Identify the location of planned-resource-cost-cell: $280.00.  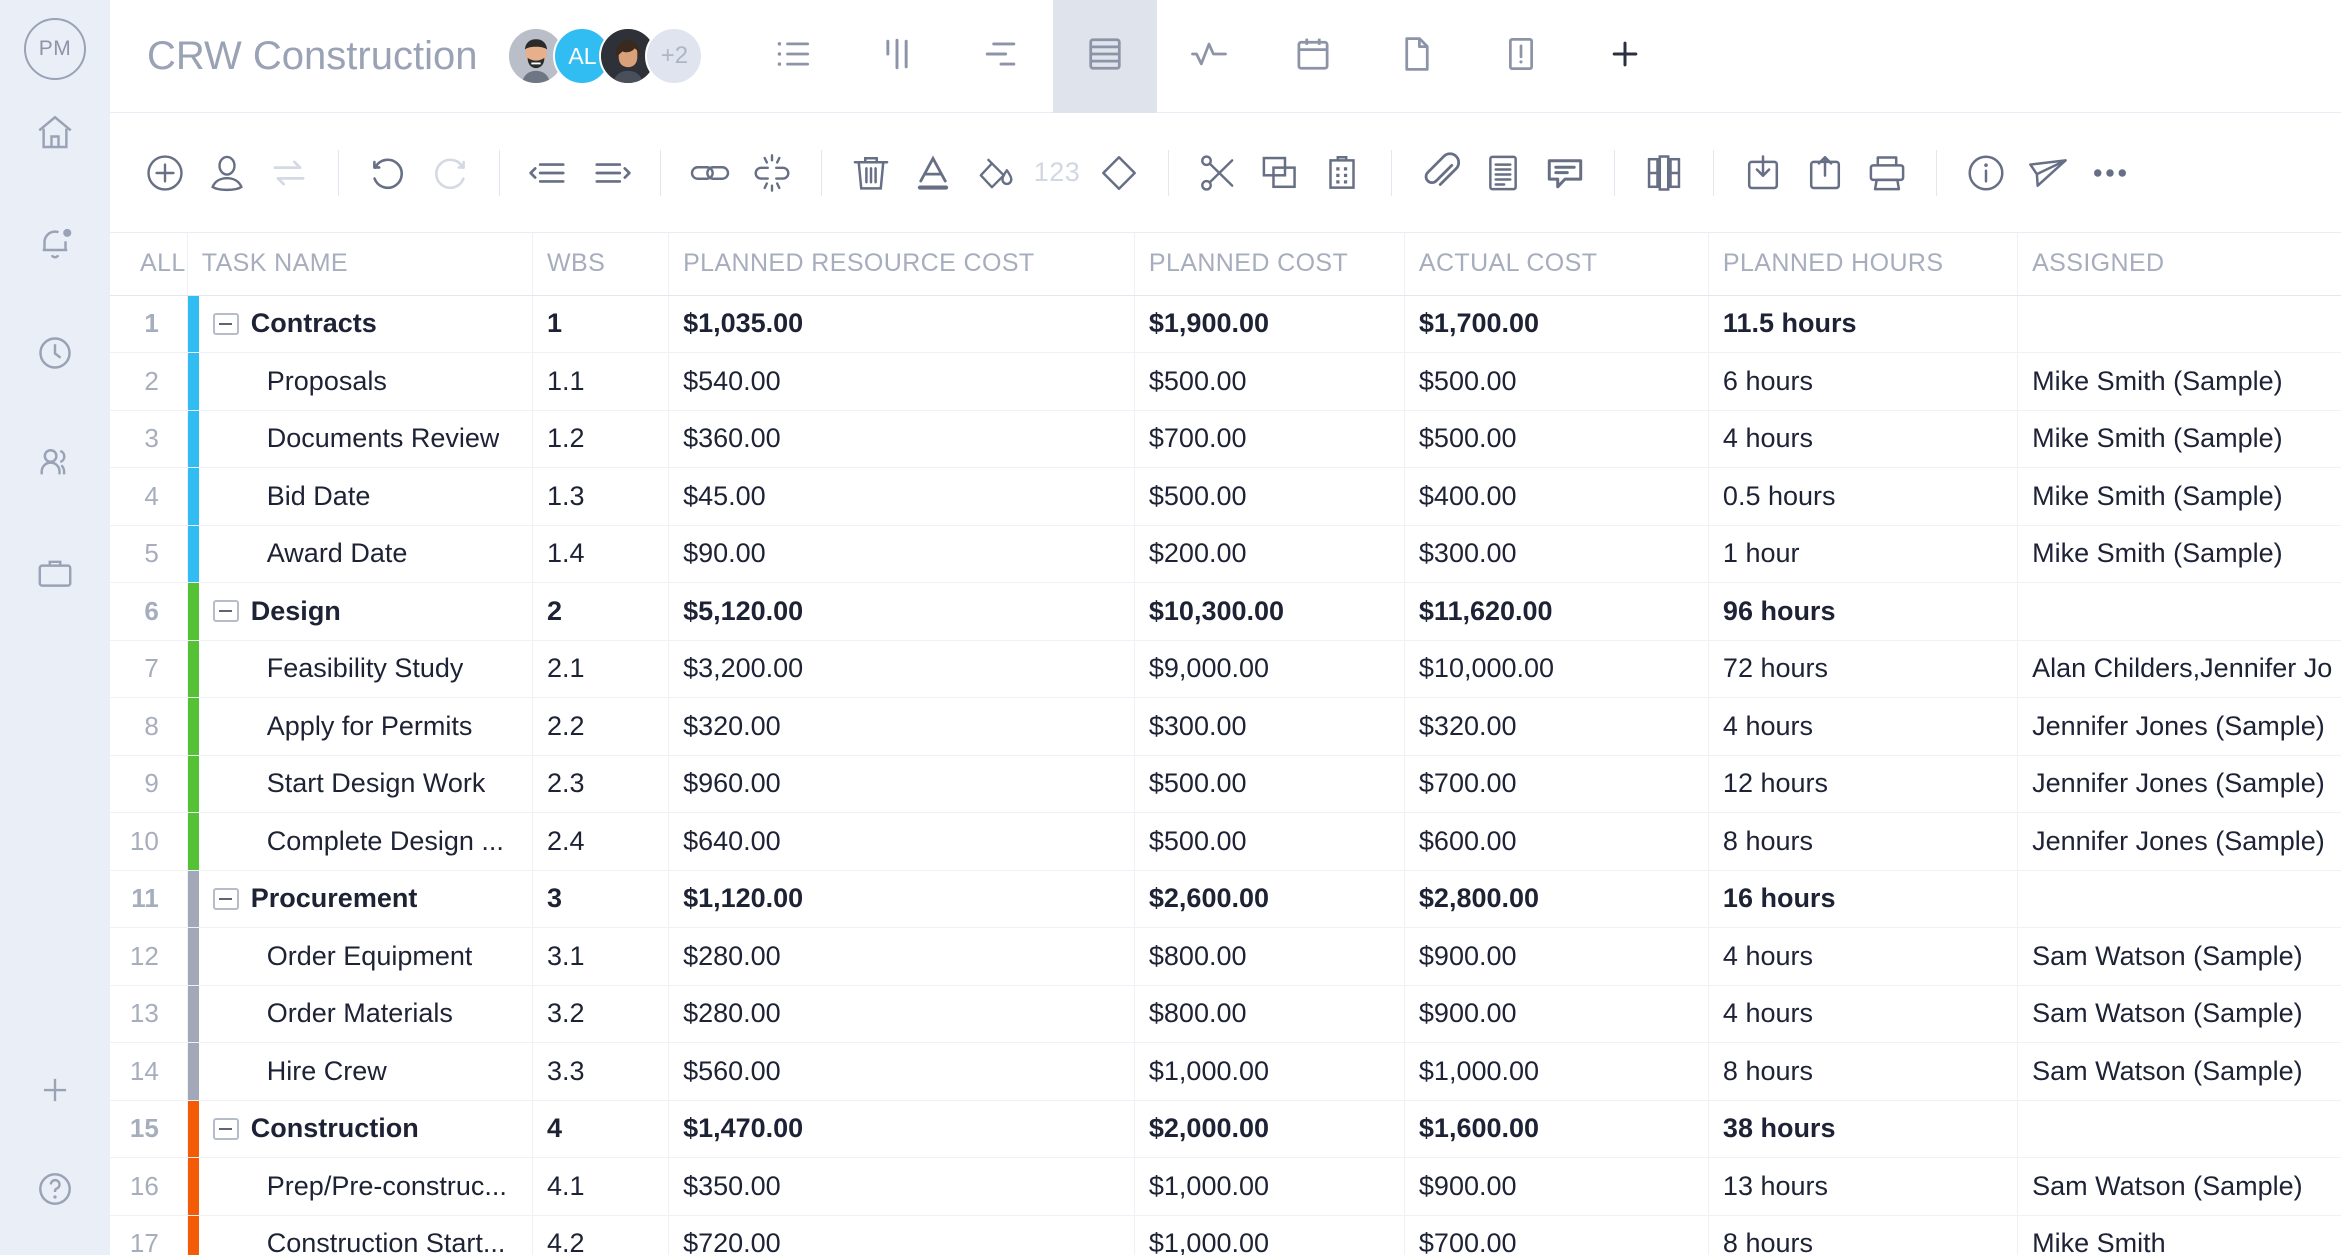
(901, 1014).